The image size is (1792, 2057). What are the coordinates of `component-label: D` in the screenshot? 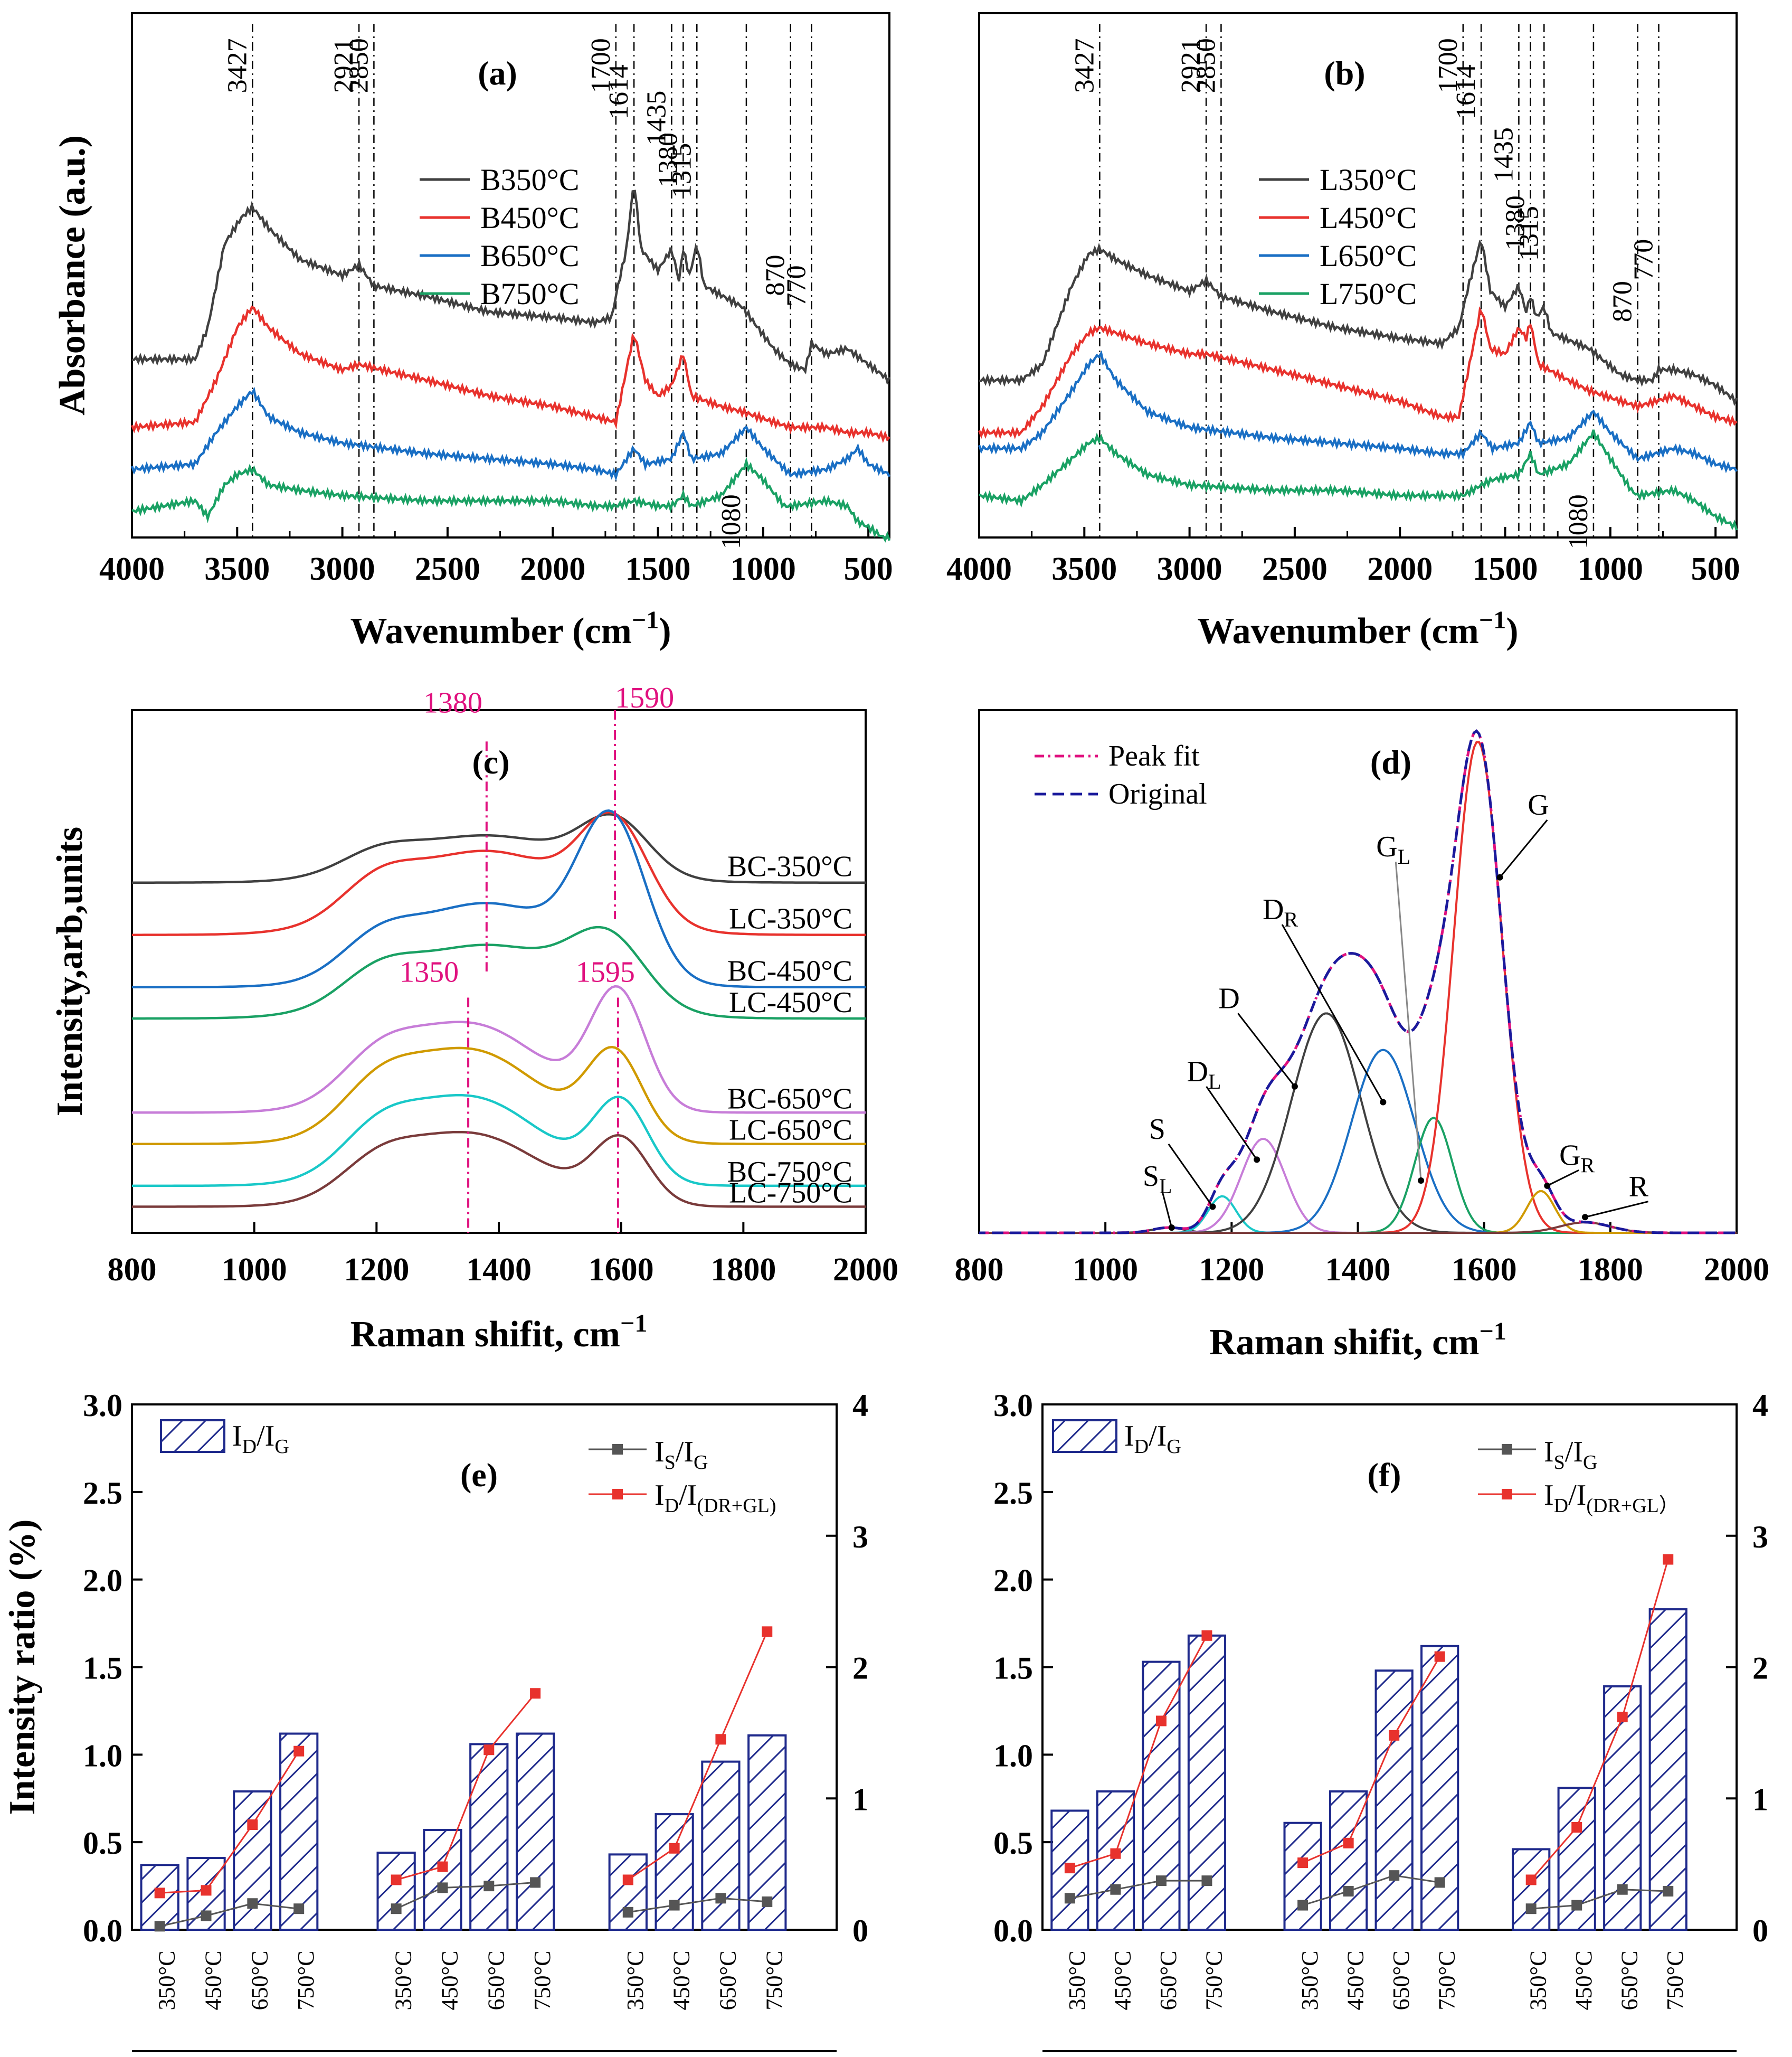 It's located at (1228, 998).